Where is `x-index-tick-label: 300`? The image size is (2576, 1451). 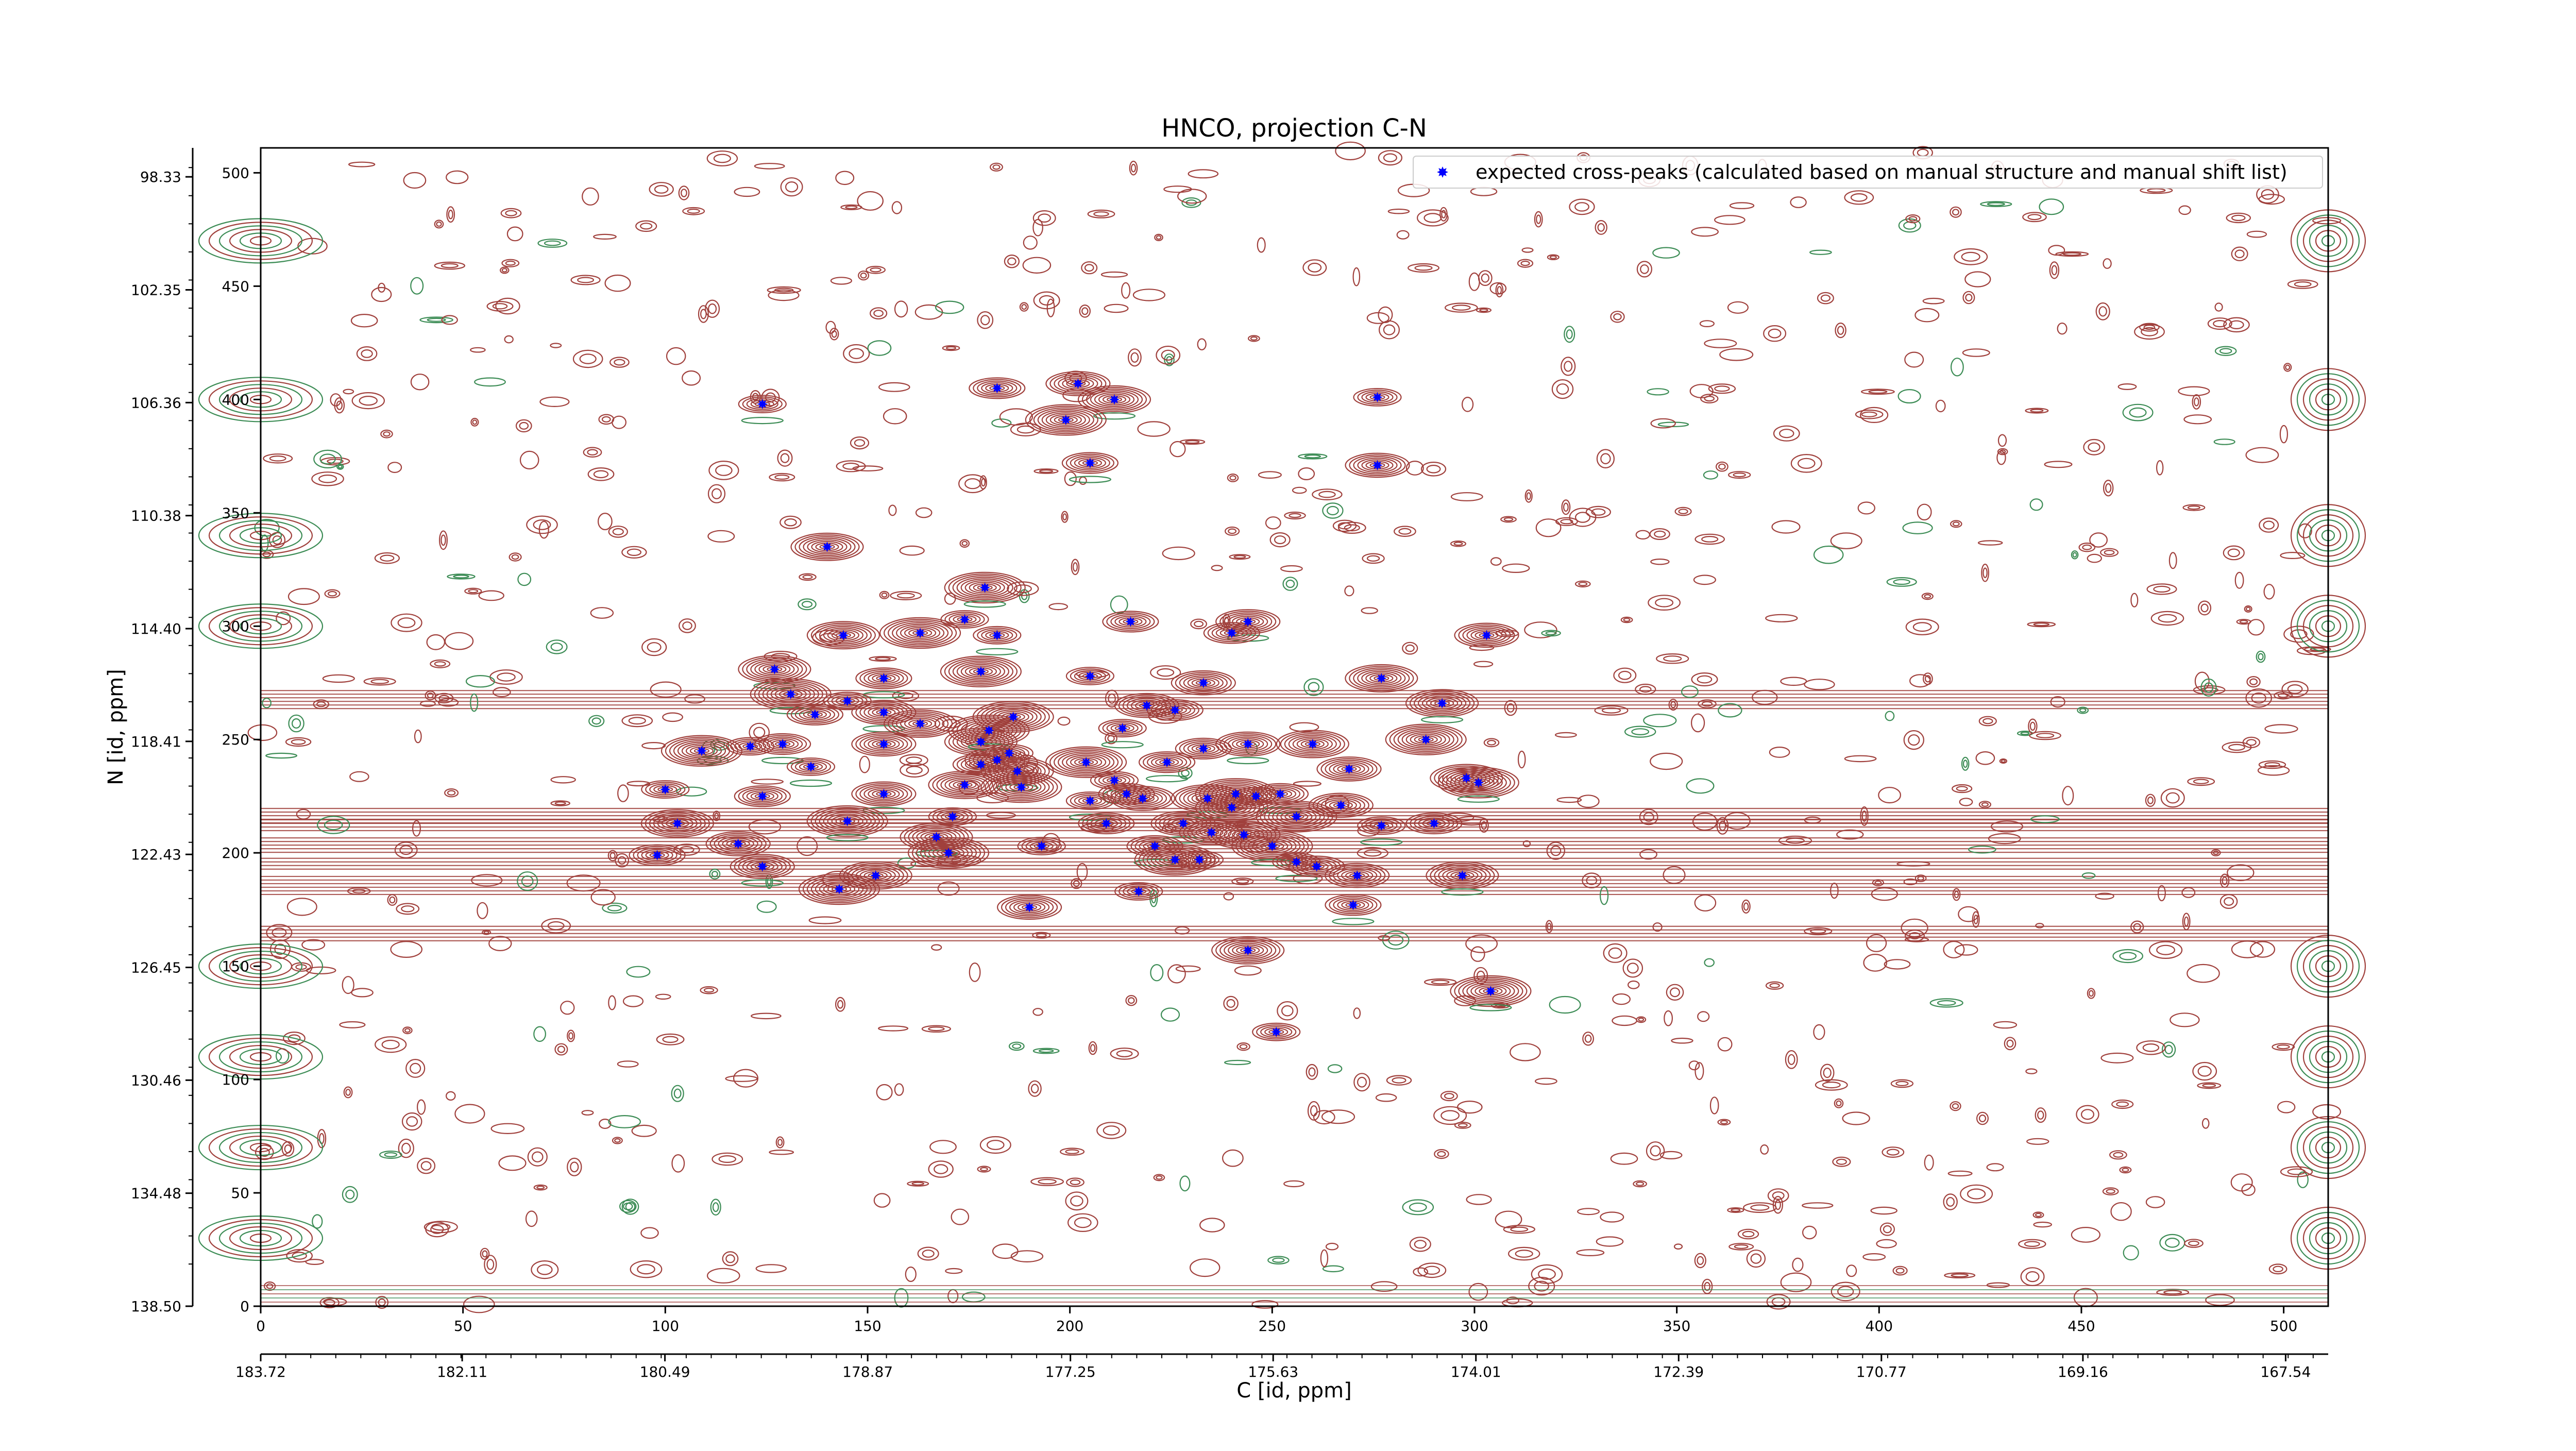
x-index-tick-label: 300 is located at coordinates (1474, 1326).